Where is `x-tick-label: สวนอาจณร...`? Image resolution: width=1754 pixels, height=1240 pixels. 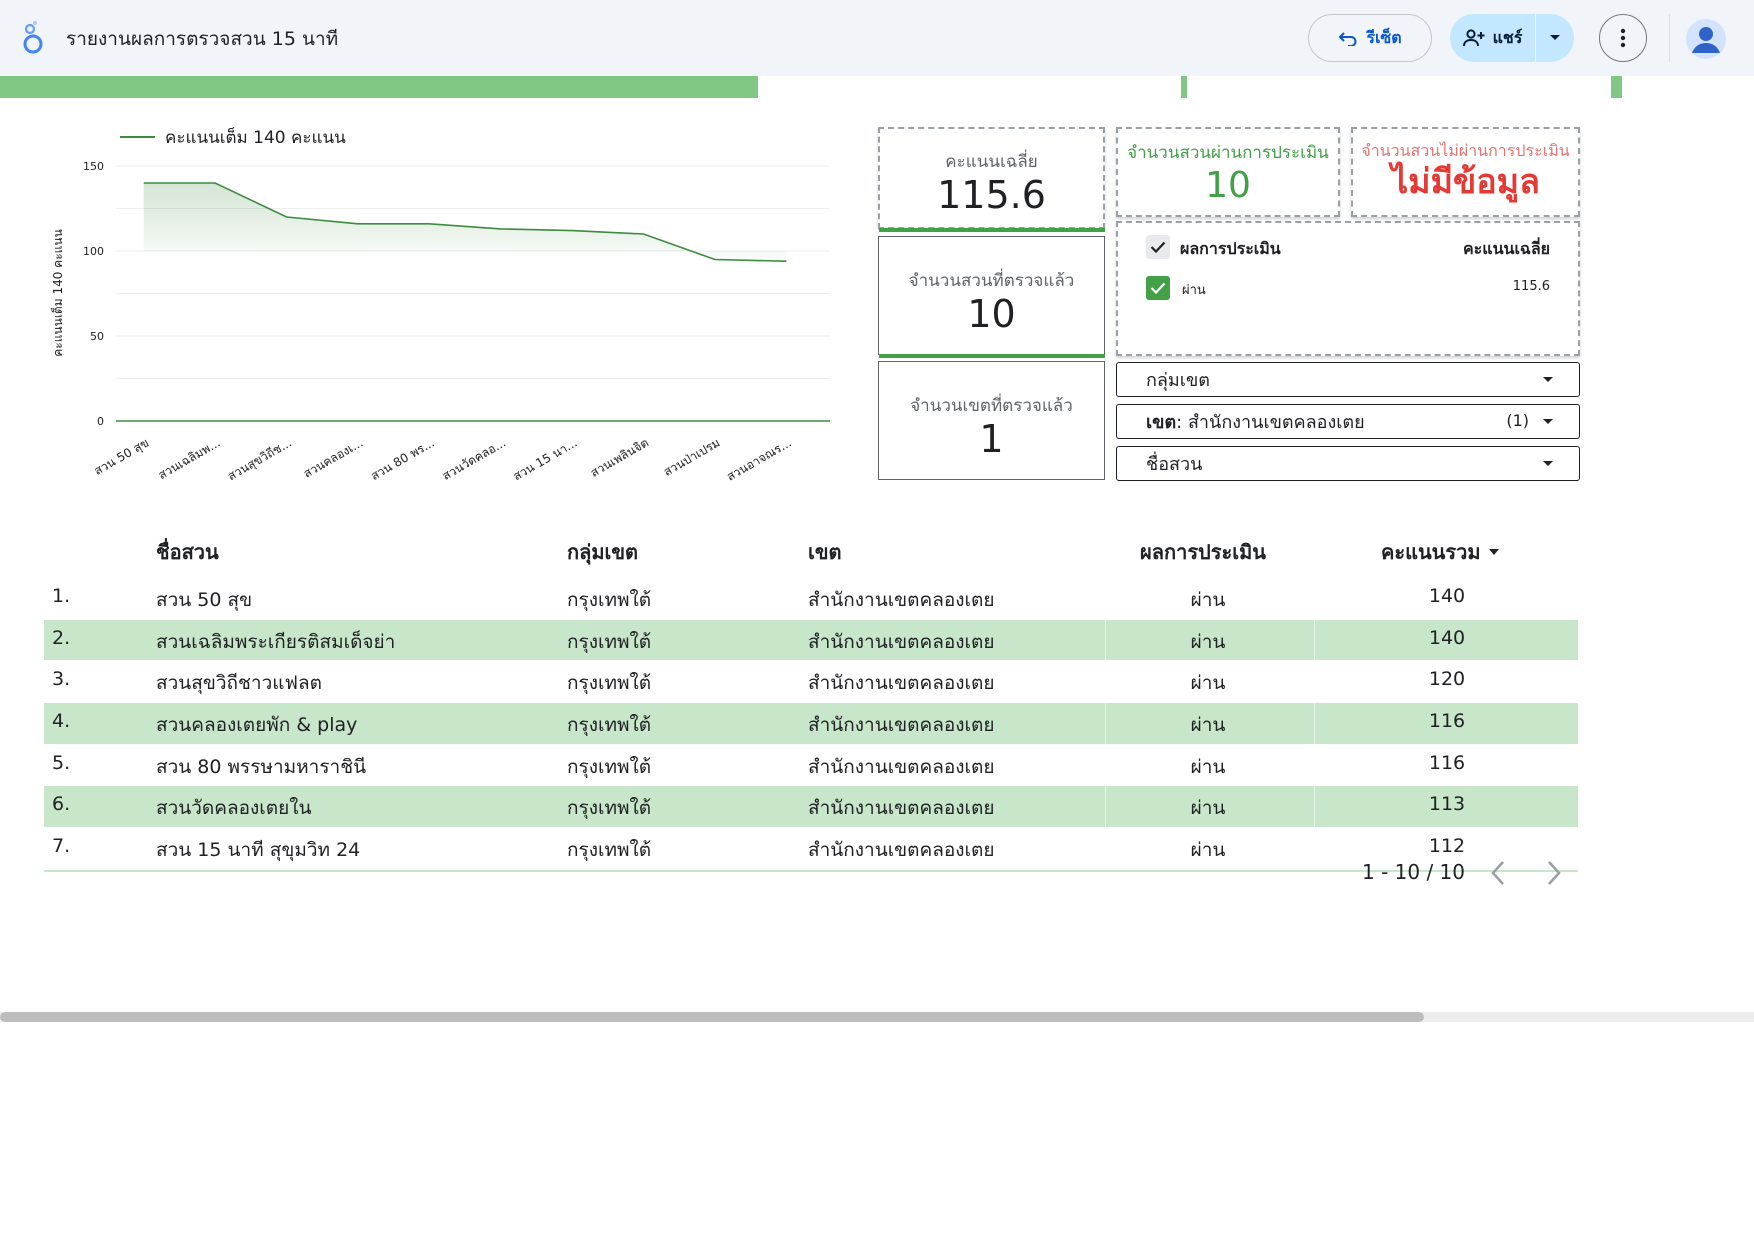 x-tick-label: สวนอาจณร... is located at coordinates (759, 459).